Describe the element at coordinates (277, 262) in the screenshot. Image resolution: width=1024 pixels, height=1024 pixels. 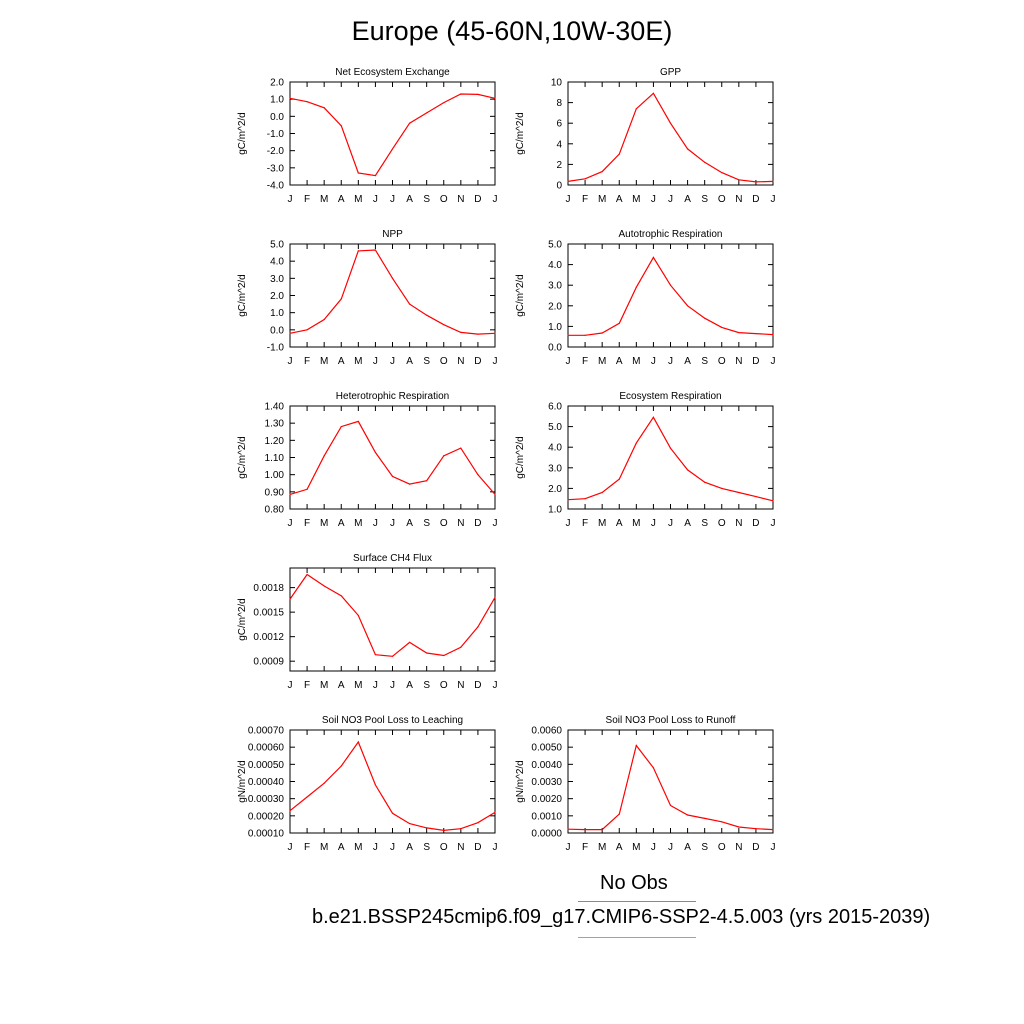
I see `y-tick-label: 4.0` at that location.